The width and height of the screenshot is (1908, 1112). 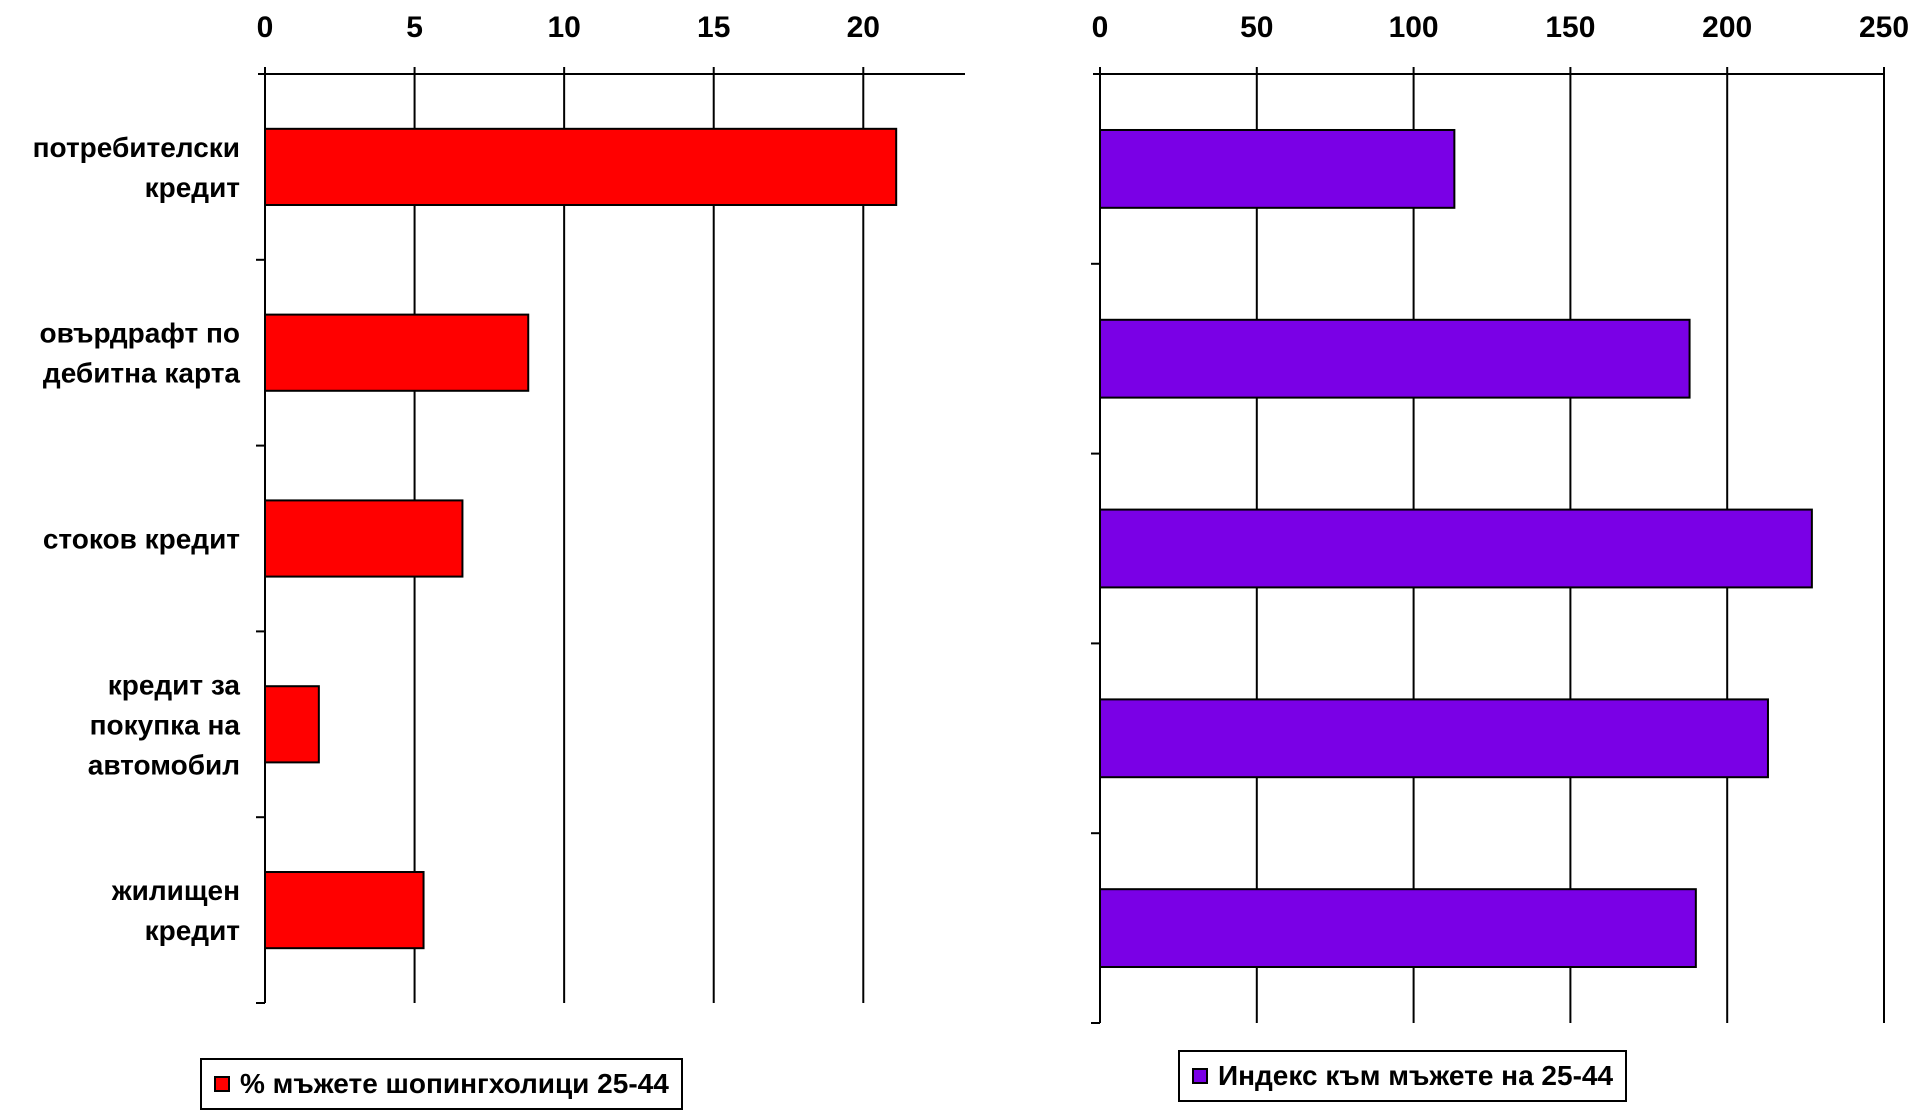 I want to click on category-label: потребителски кредит, so click(x=136, y=167).